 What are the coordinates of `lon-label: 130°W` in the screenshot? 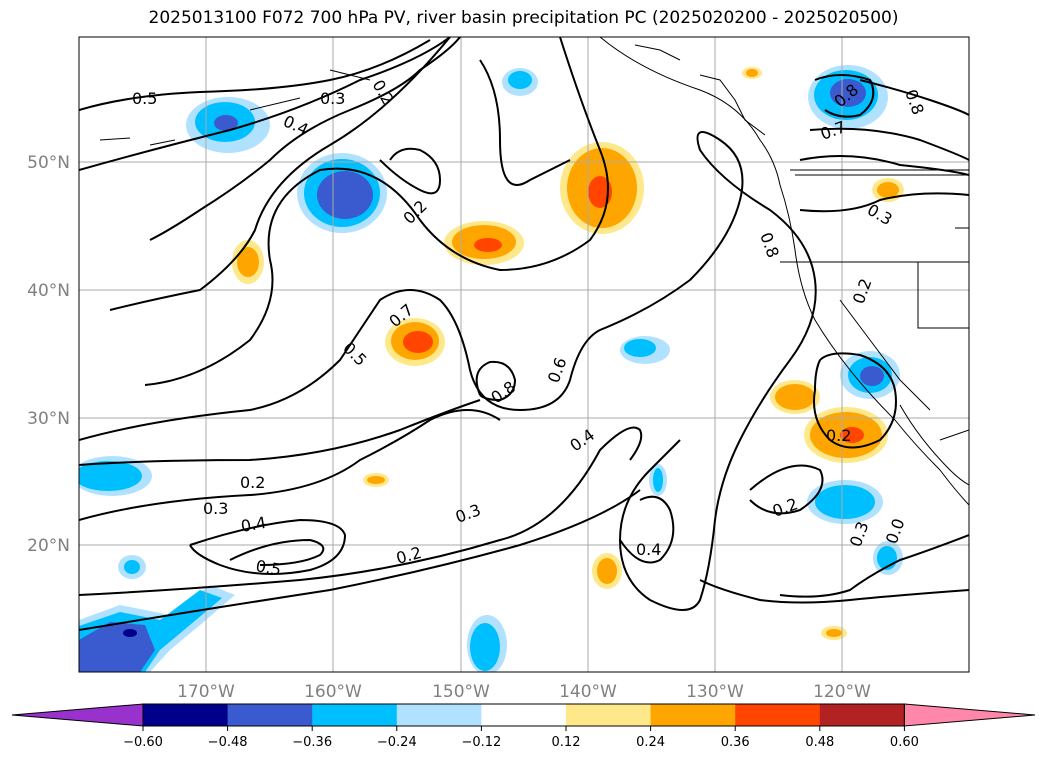 It's located at (715, 692).